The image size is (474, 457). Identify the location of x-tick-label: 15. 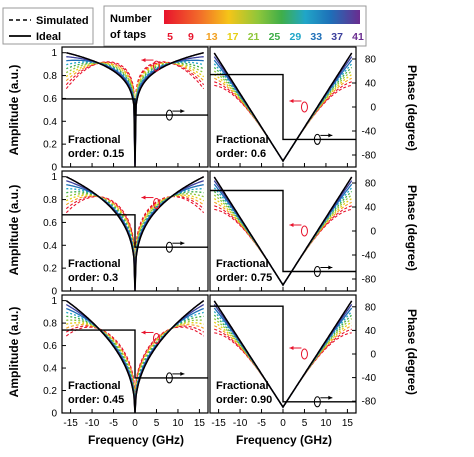
(348, 423).